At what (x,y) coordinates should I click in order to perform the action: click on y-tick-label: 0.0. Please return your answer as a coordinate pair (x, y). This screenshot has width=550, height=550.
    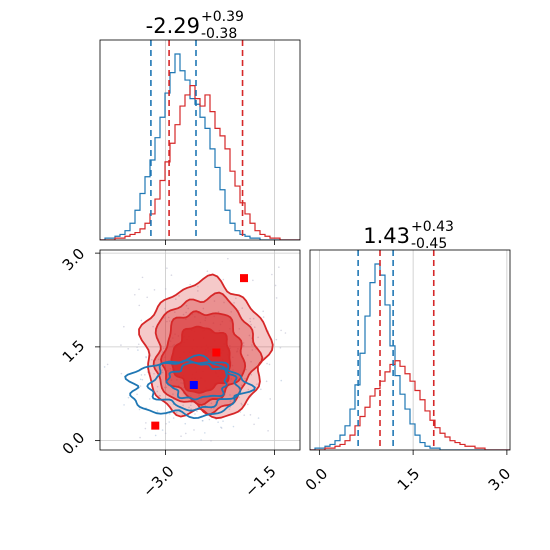
    Looking at the image, I should click on (74, 444).